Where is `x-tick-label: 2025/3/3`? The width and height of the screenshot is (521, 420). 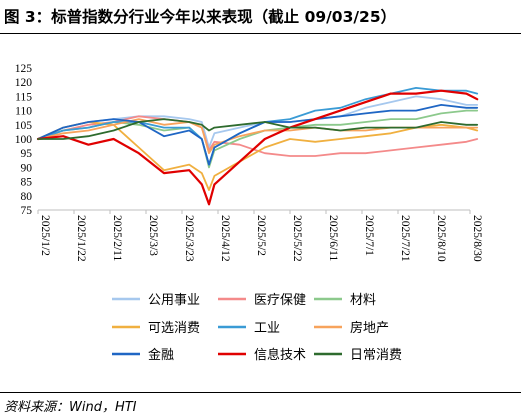 x-tick-label: 2025/3/3 is located at coordinates (153, 235).